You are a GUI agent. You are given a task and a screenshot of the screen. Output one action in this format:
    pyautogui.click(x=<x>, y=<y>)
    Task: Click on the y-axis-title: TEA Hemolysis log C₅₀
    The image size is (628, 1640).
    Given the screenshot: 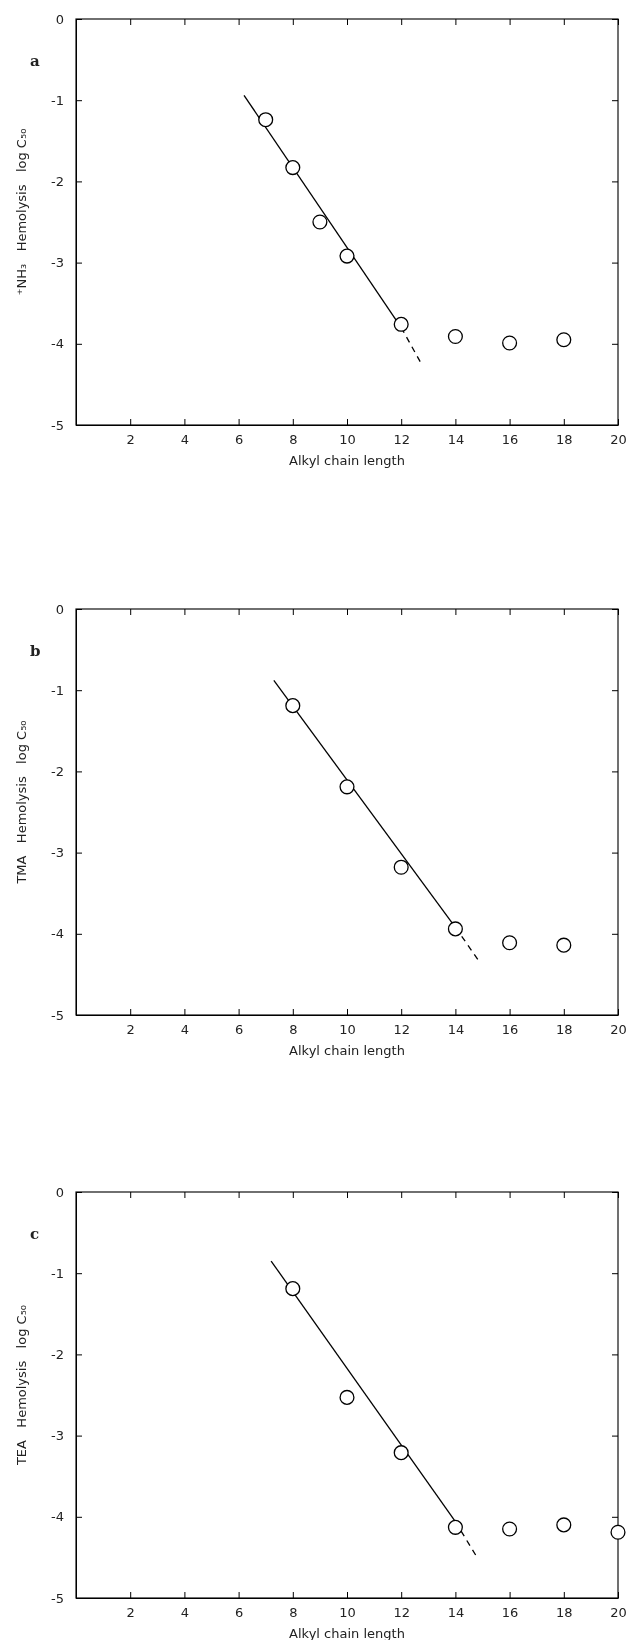 What is the action you would take?
    pyautogui.click(x=21, y=1385)
    